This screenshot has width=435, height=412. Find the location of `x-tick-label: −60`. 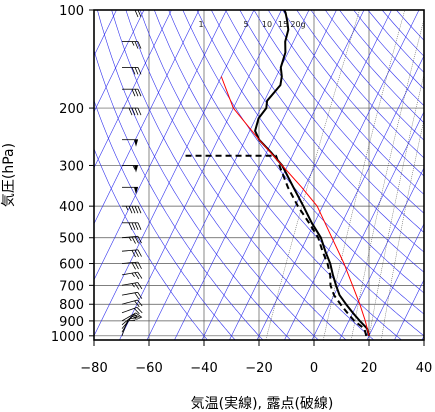

x-tick-label: −60 is located at coordinates (148, 368).